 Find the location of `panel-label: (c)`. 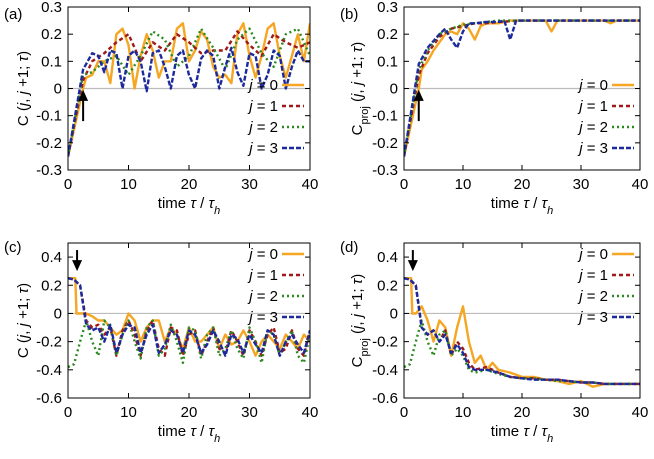

panel-label: (c) is located at coordinates (13, 247).